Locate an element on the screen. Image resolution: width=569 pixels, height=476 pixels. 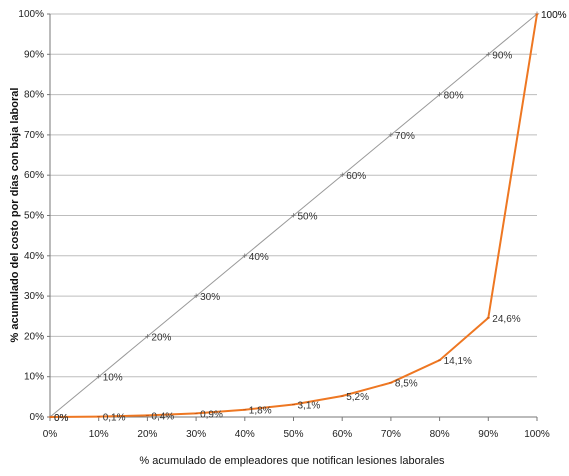
x-tick-labels: 0% 10% 20% 30% 40% 50% 60% 70% 80% 90% 100% is located at coordinates (296, 428).